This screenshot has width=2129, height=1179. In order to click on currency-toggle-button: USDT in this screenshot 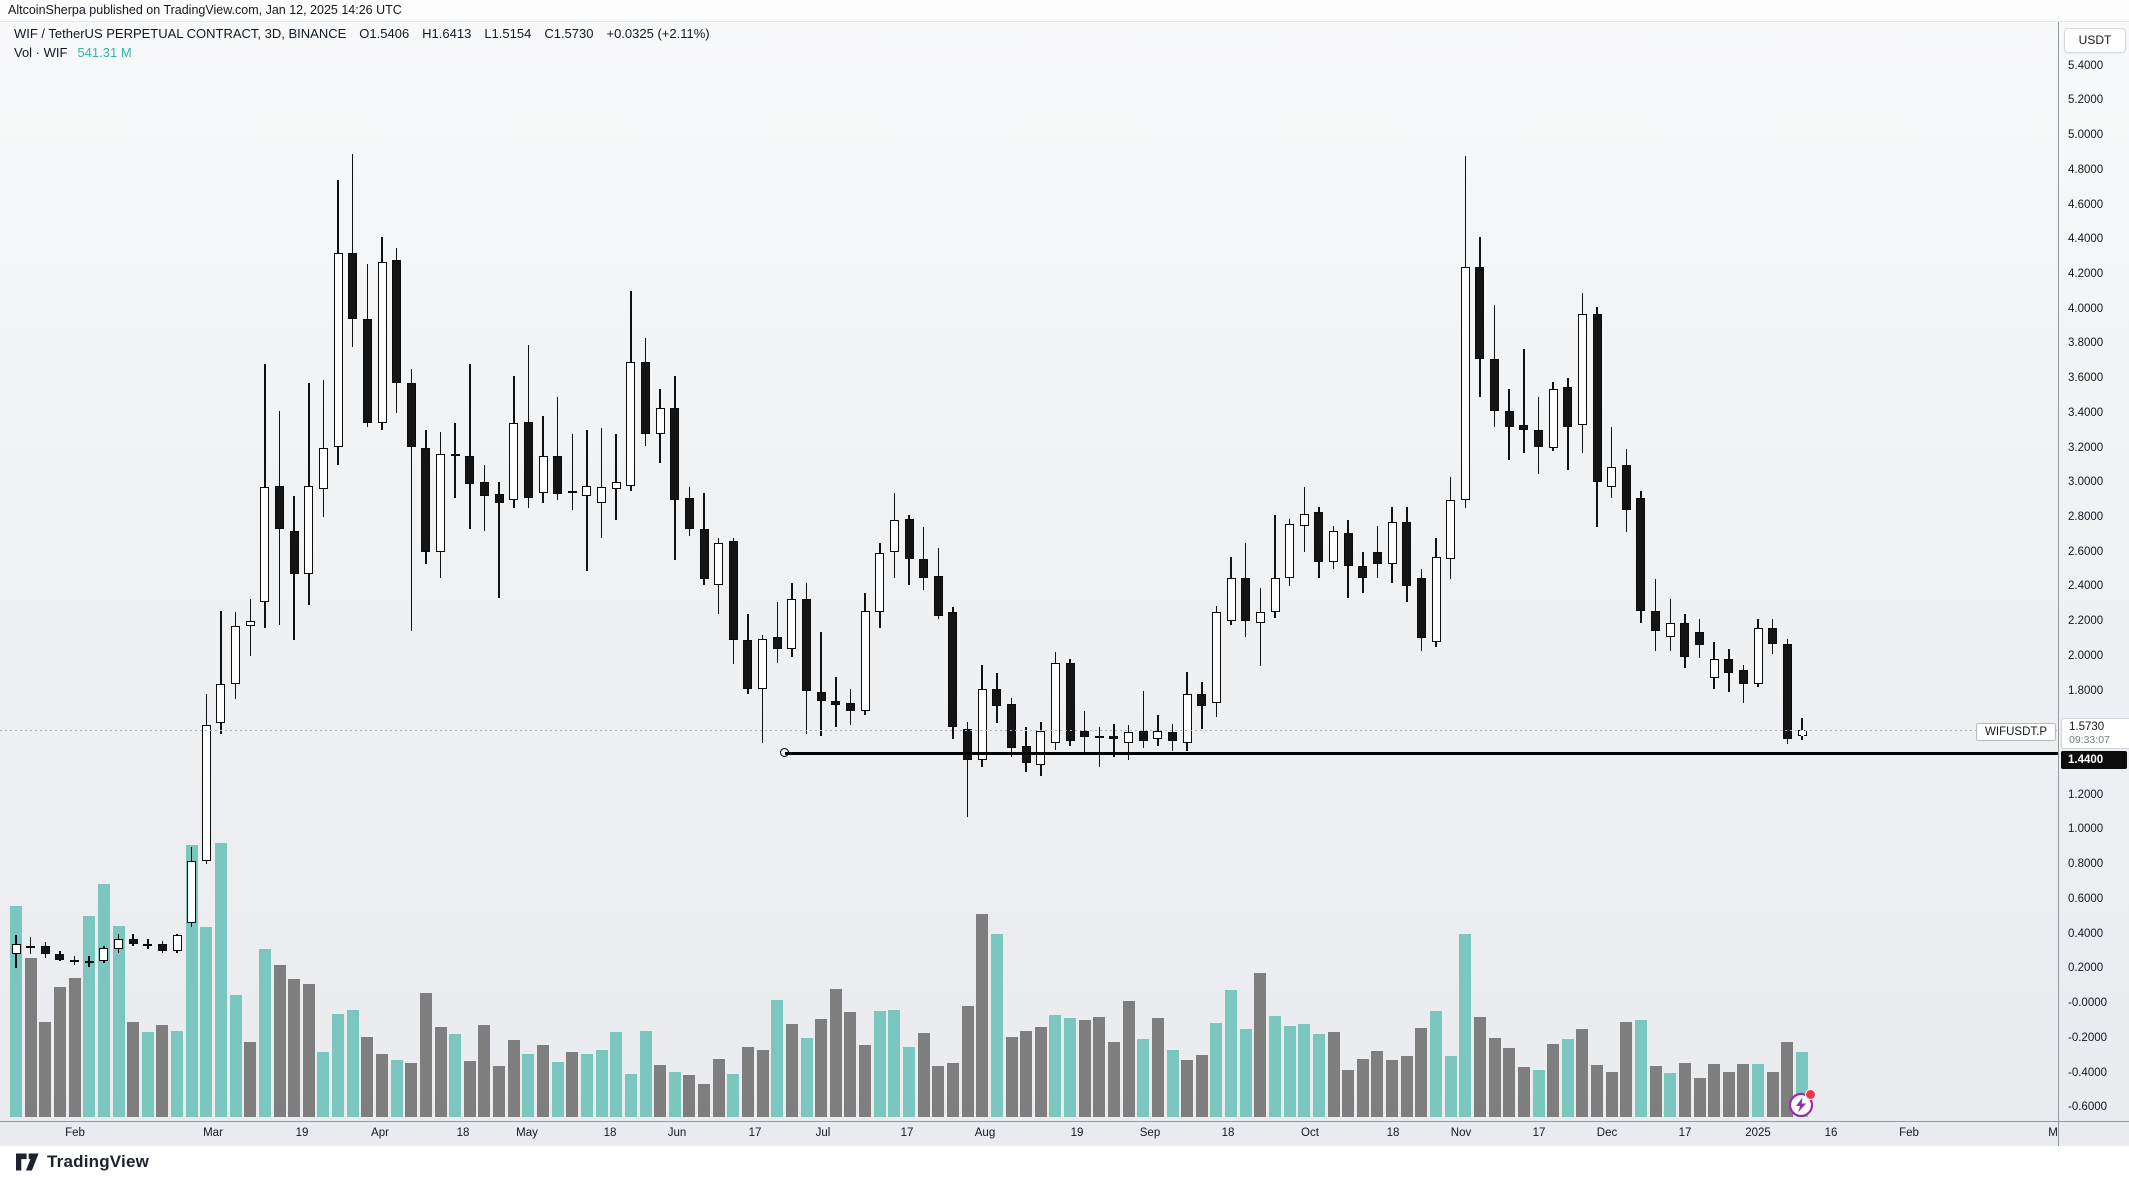, I will do `click(2095, 40)`.